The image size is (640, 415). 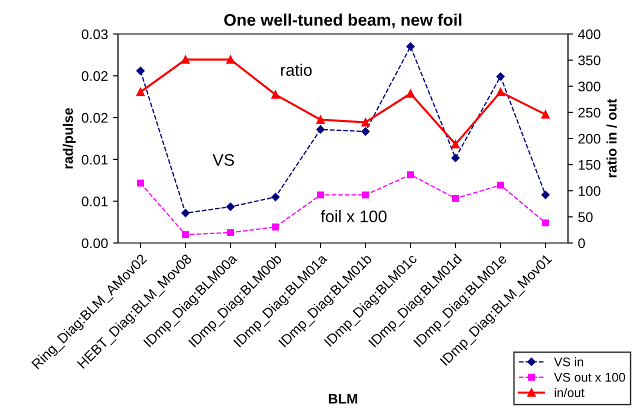 I want to click on y-axis-title: rad/pulse, so click(x=69, y=138).